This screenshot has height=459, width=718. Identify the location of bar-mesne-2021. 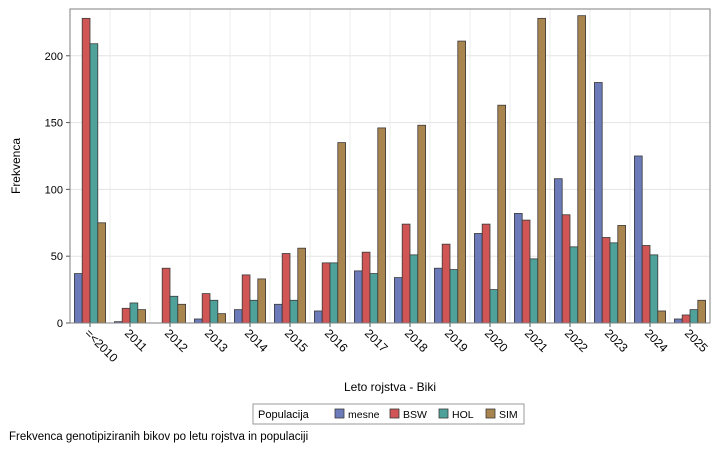
(518, 268).